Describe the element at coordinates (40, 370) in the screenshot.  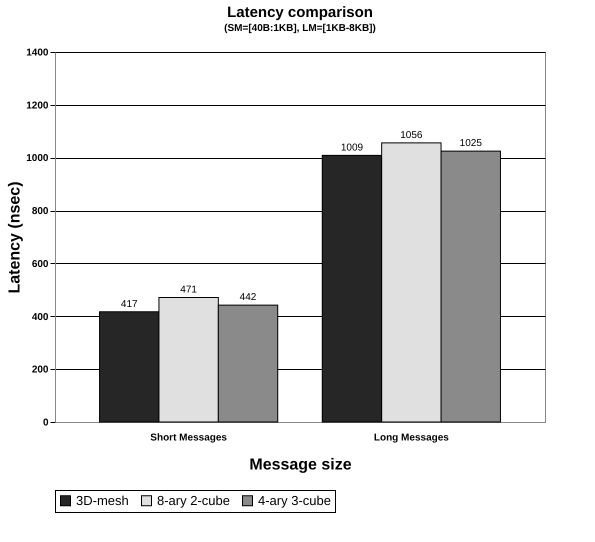
I see `y-tick-label: 200` at that location.